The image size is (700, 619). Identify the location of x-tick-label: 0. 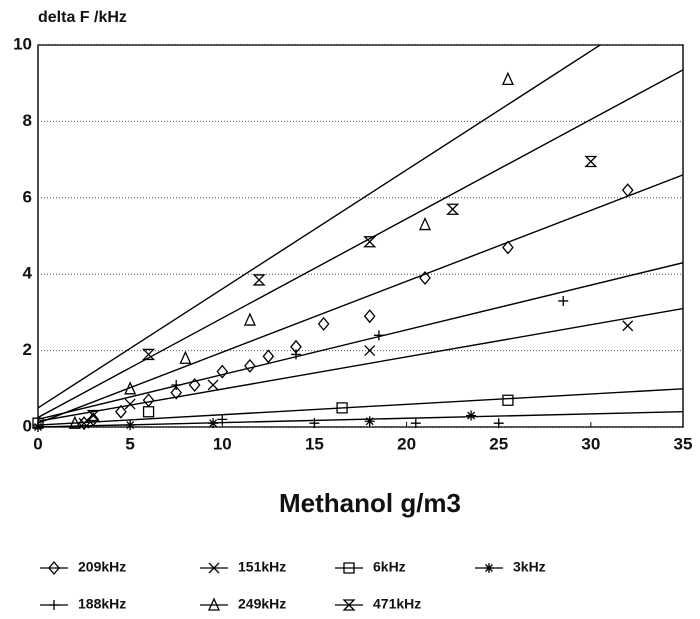
(37, 443).